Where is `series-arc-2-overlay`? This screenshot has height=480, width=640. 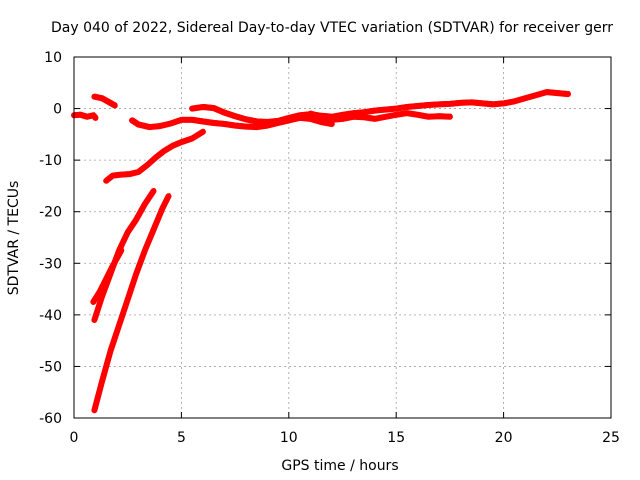
series-arc-2-overlay is located at coordinates (105, 99).